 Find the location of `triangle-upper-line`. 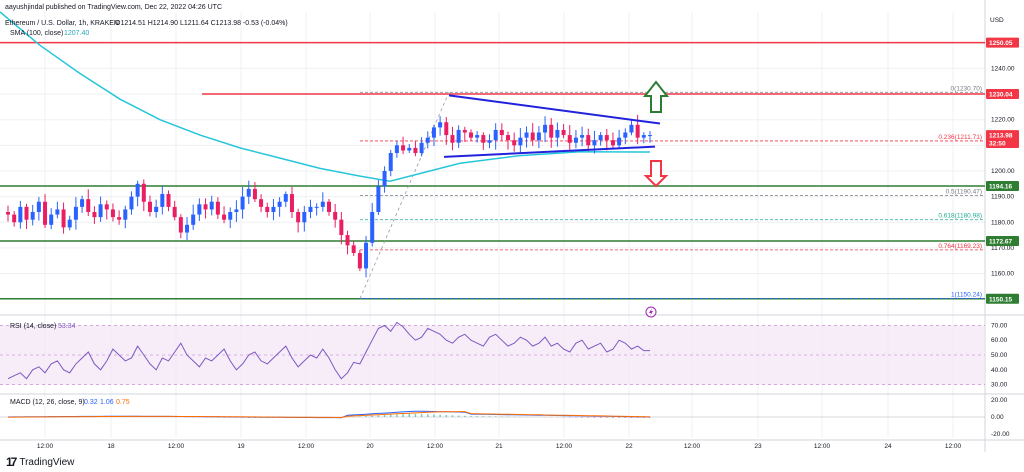

triangle-upper-line is located at coordinates (554, 109).